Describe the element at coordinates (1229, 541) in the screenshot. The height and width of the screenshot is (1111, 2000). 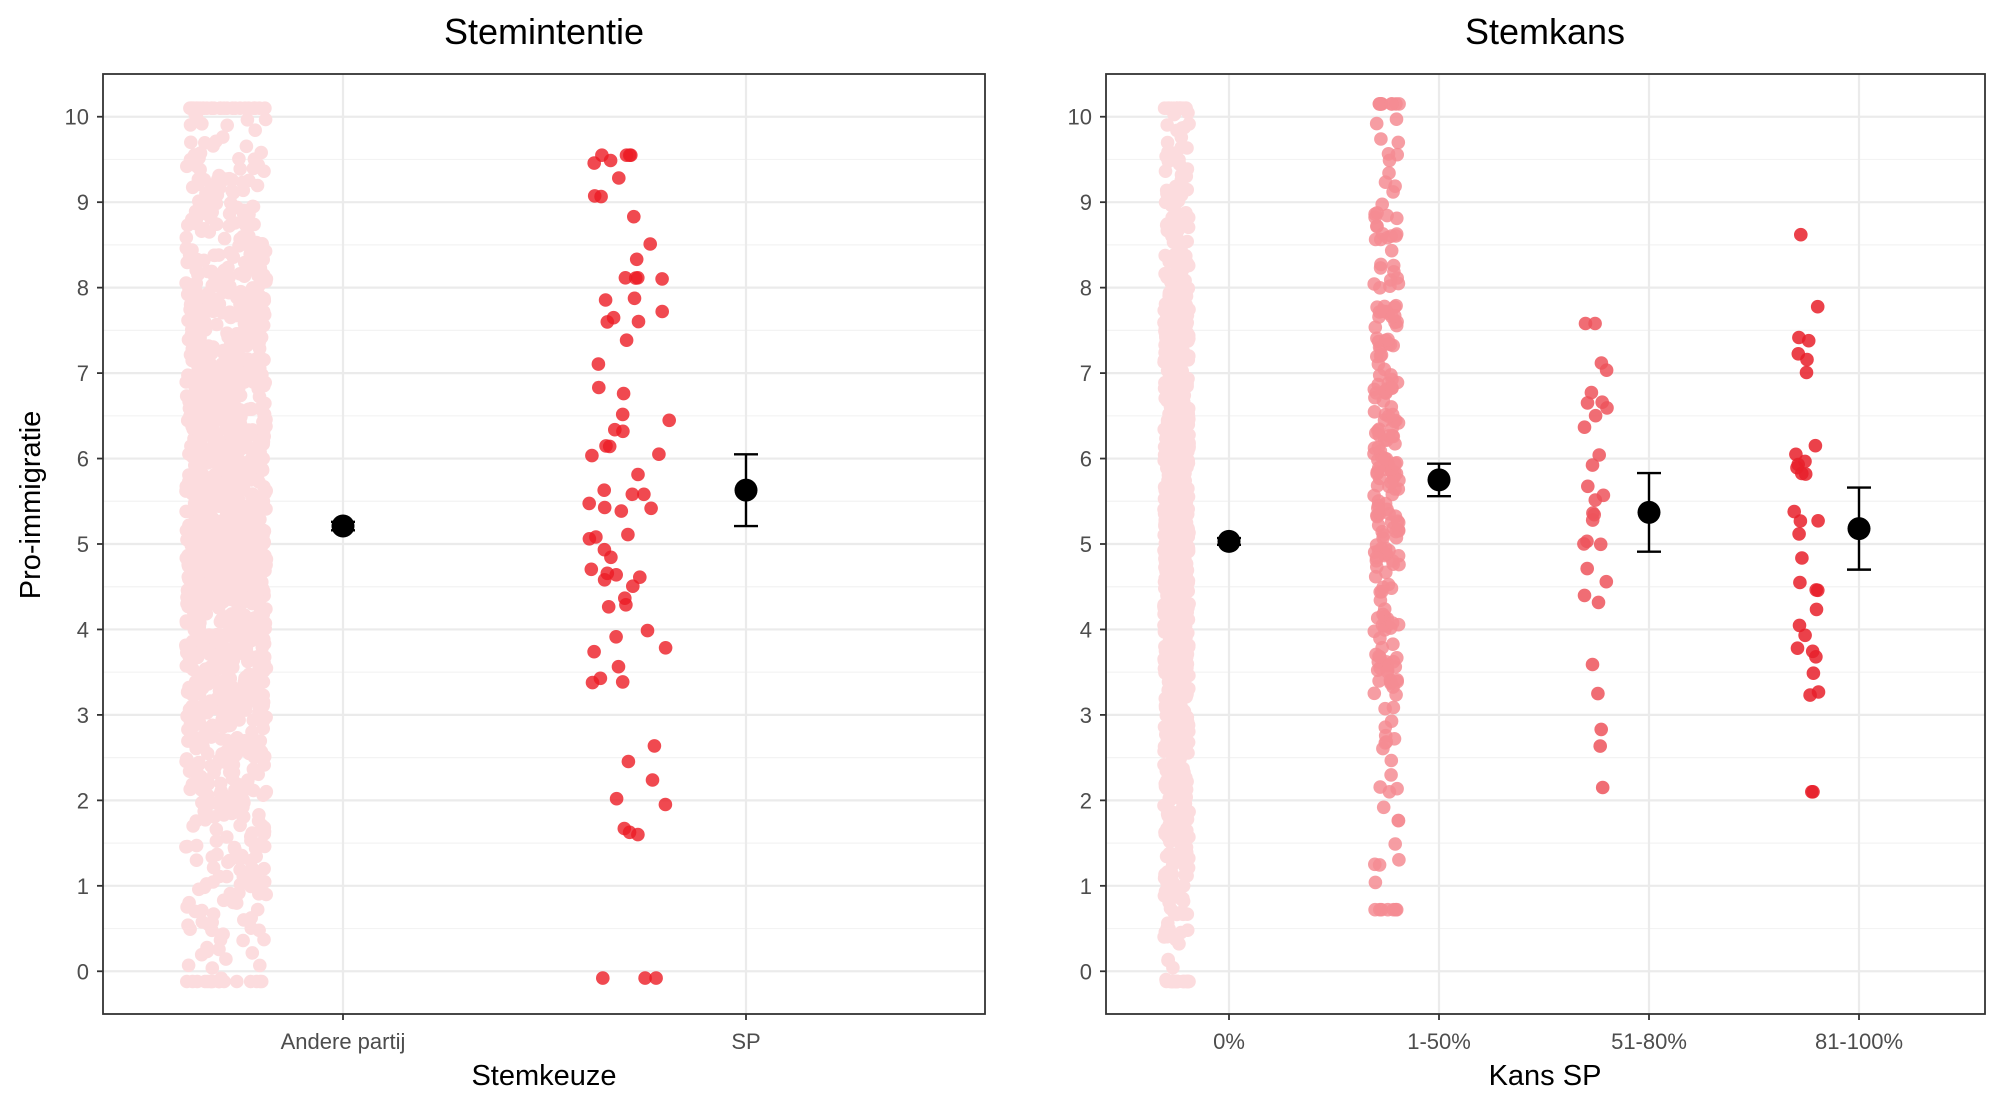
I see `mean-marker-0-` at that location.